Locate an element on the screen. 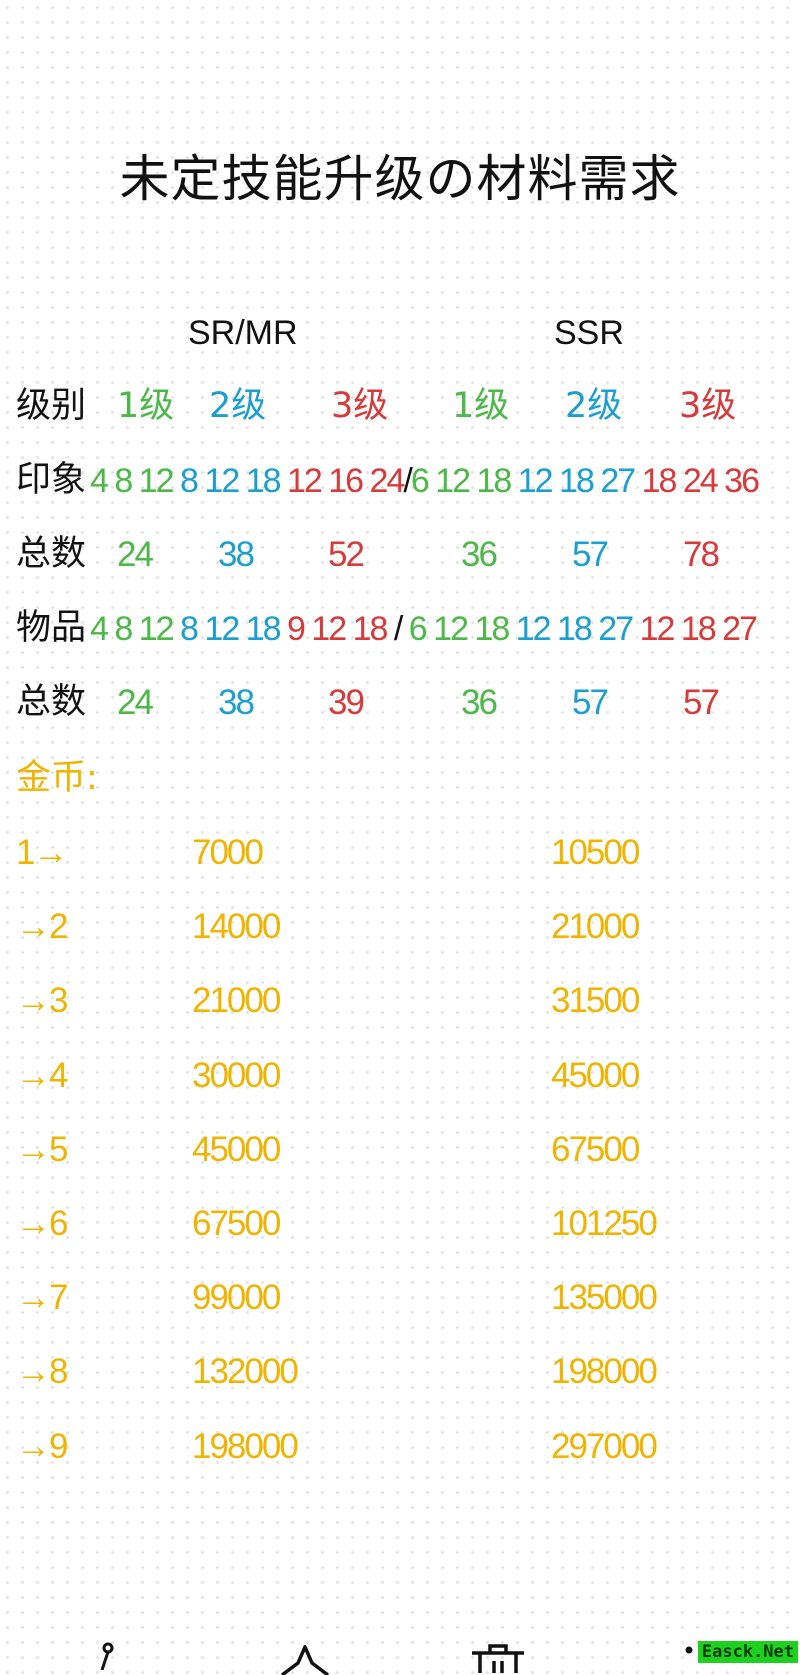 The width and height of the screenshot is (800, 1675). gold-ssr-cost: 297000 is located at coordinates (604, 1446).